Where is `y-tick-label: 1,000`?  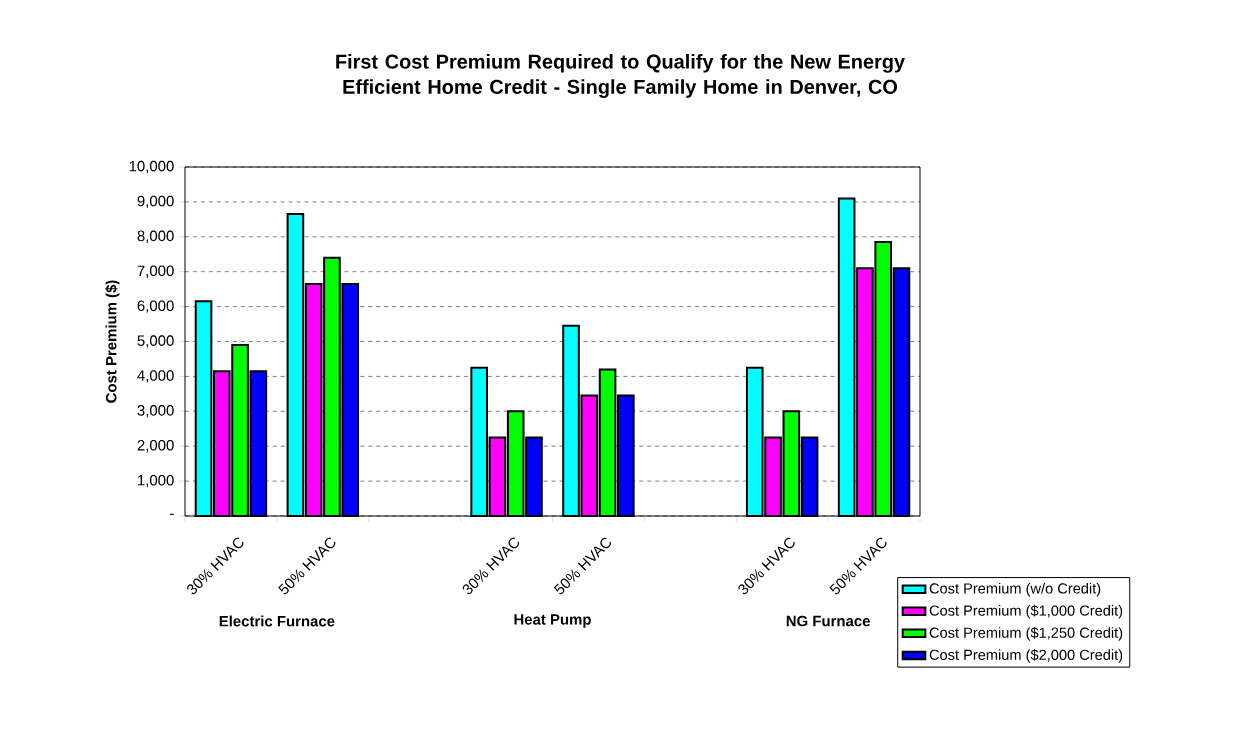 y-tick-label: 1,000 is located at coordinates (156, 481).